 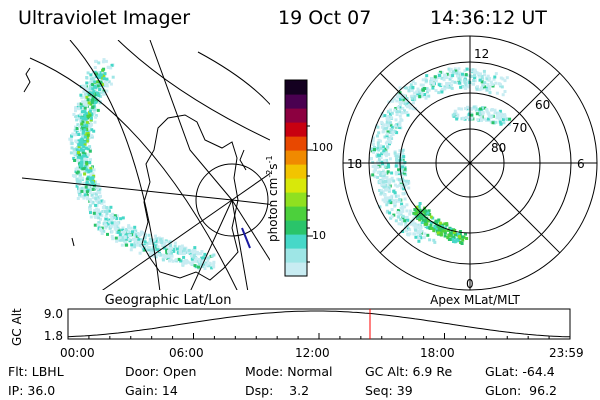 What do you see at coordinates (53, 314) in the screenshot?
I see `timeline-y-tick-9: 9.0` at bounding box center [53, 314].